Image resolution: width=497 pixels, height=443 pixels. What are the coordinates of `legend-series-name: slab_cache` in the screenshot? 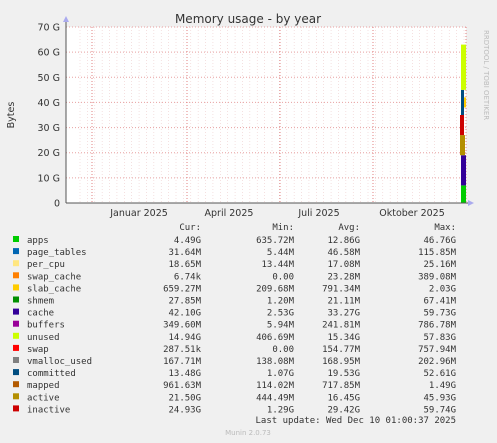 It's located at (54, 289).